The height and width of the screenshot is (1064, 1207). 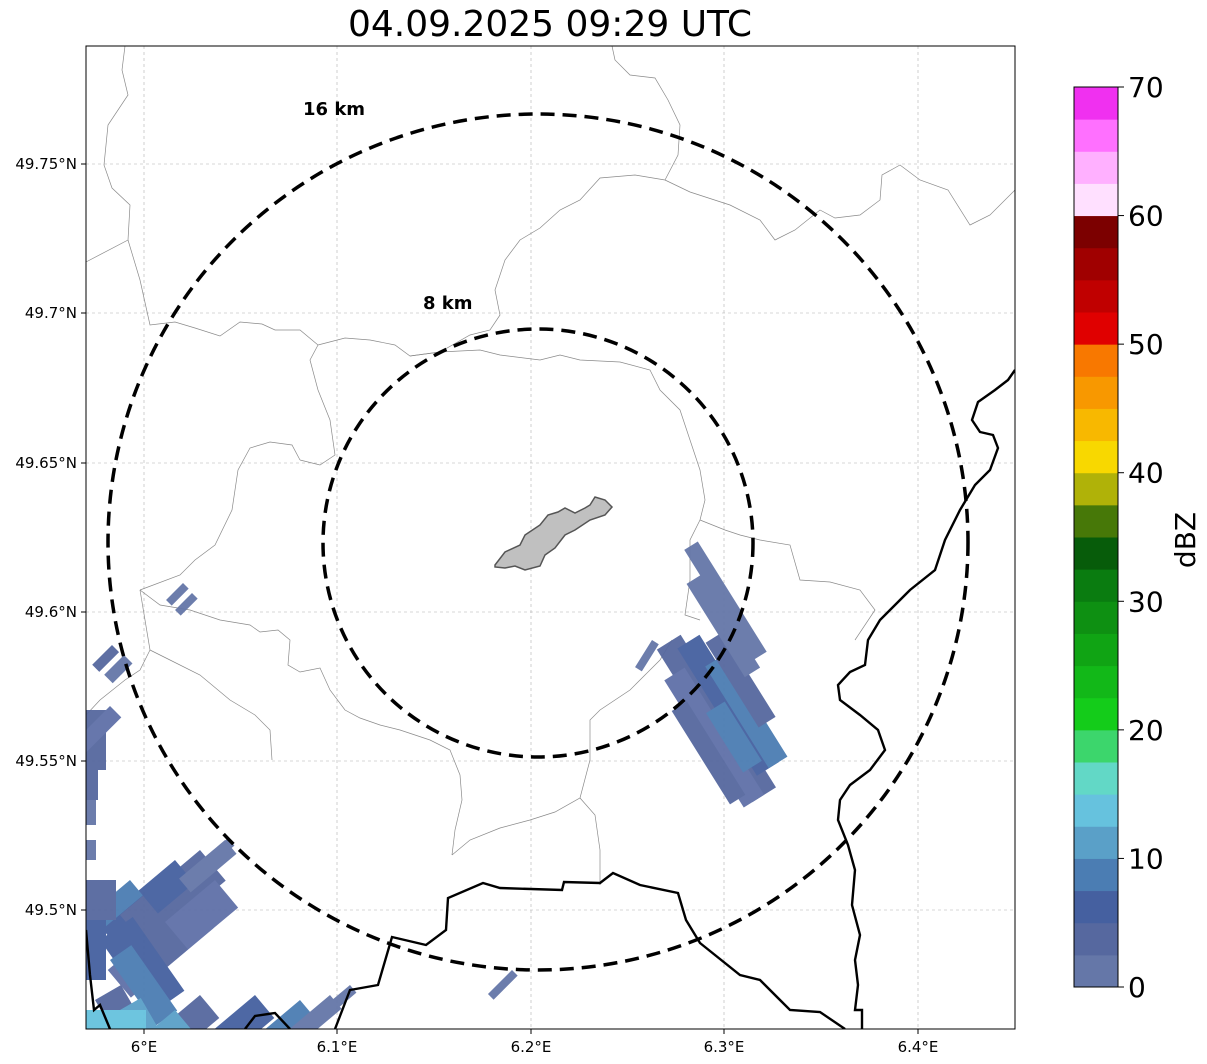 I want to click on colorbar-tick-label: 50, so click(x=1146, y=344).